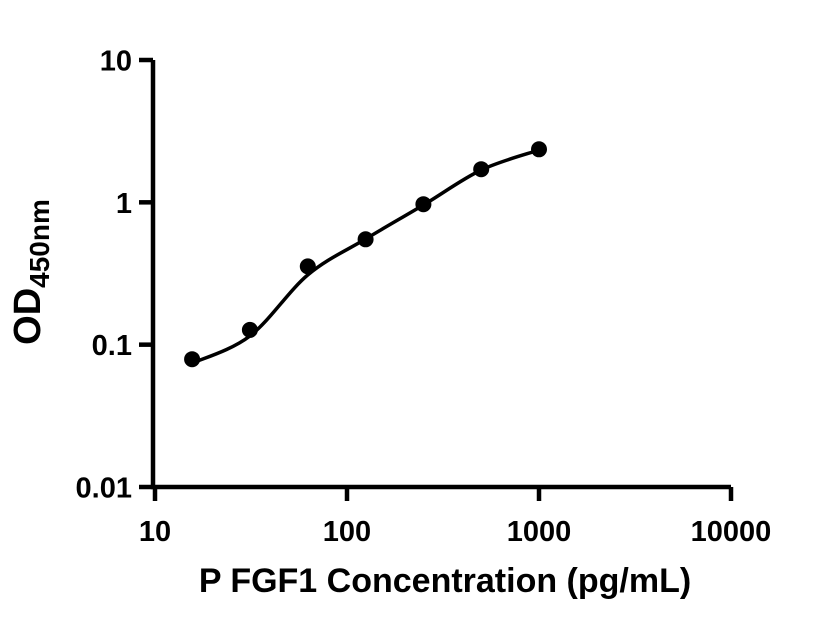 Image resolution: width=816 pixels, height=640 pixels. I want to click on y-tick-label: 10, so click(116, 61).